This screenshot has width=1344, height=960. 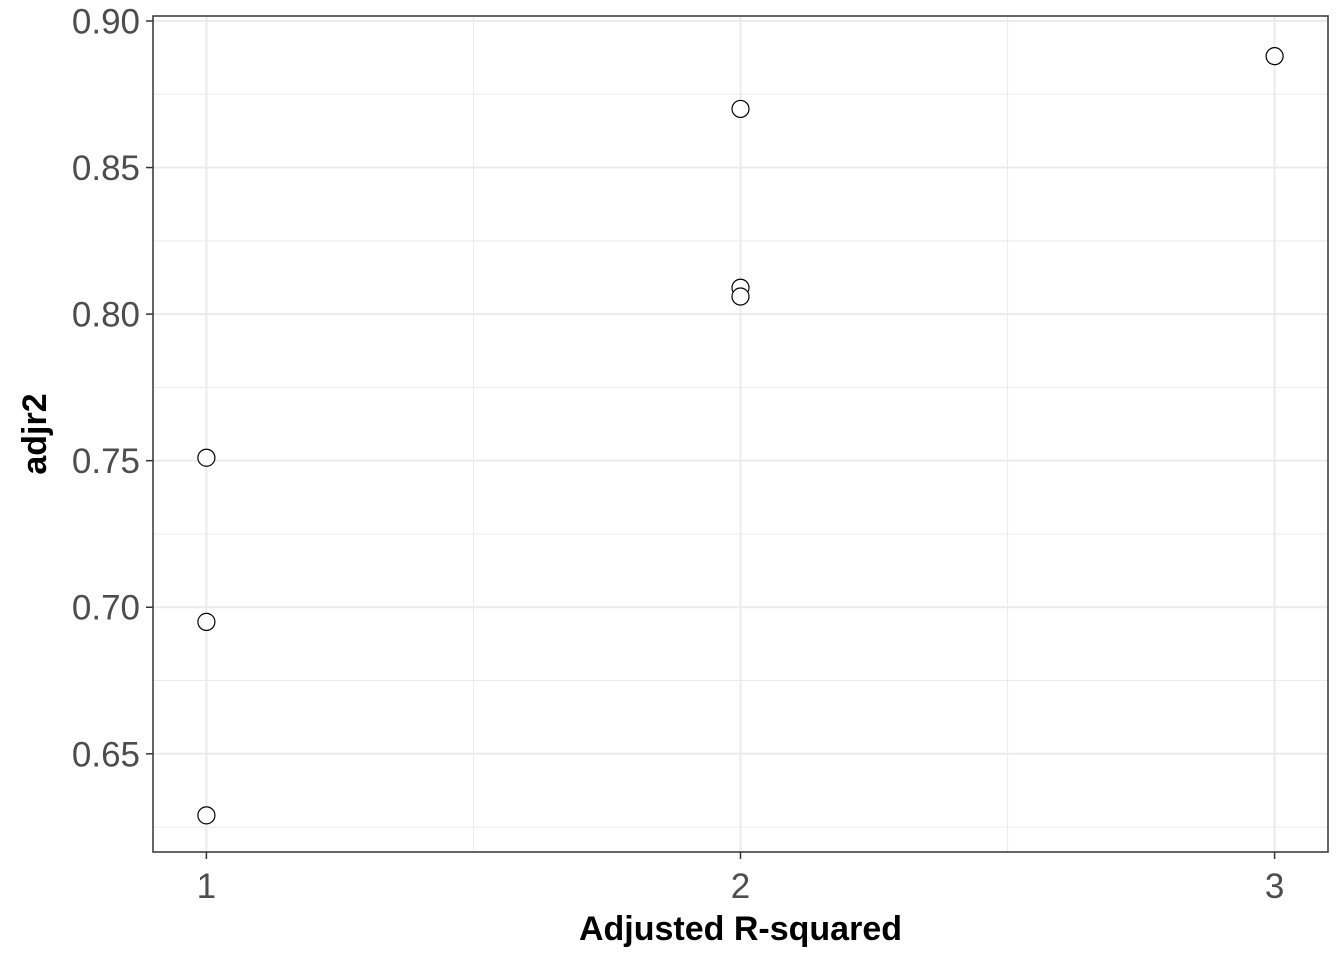 What do you see at coordinates (206, 886) in the screenshot?
I see `x-tick-label: 1` at bounding box center [206, 886].